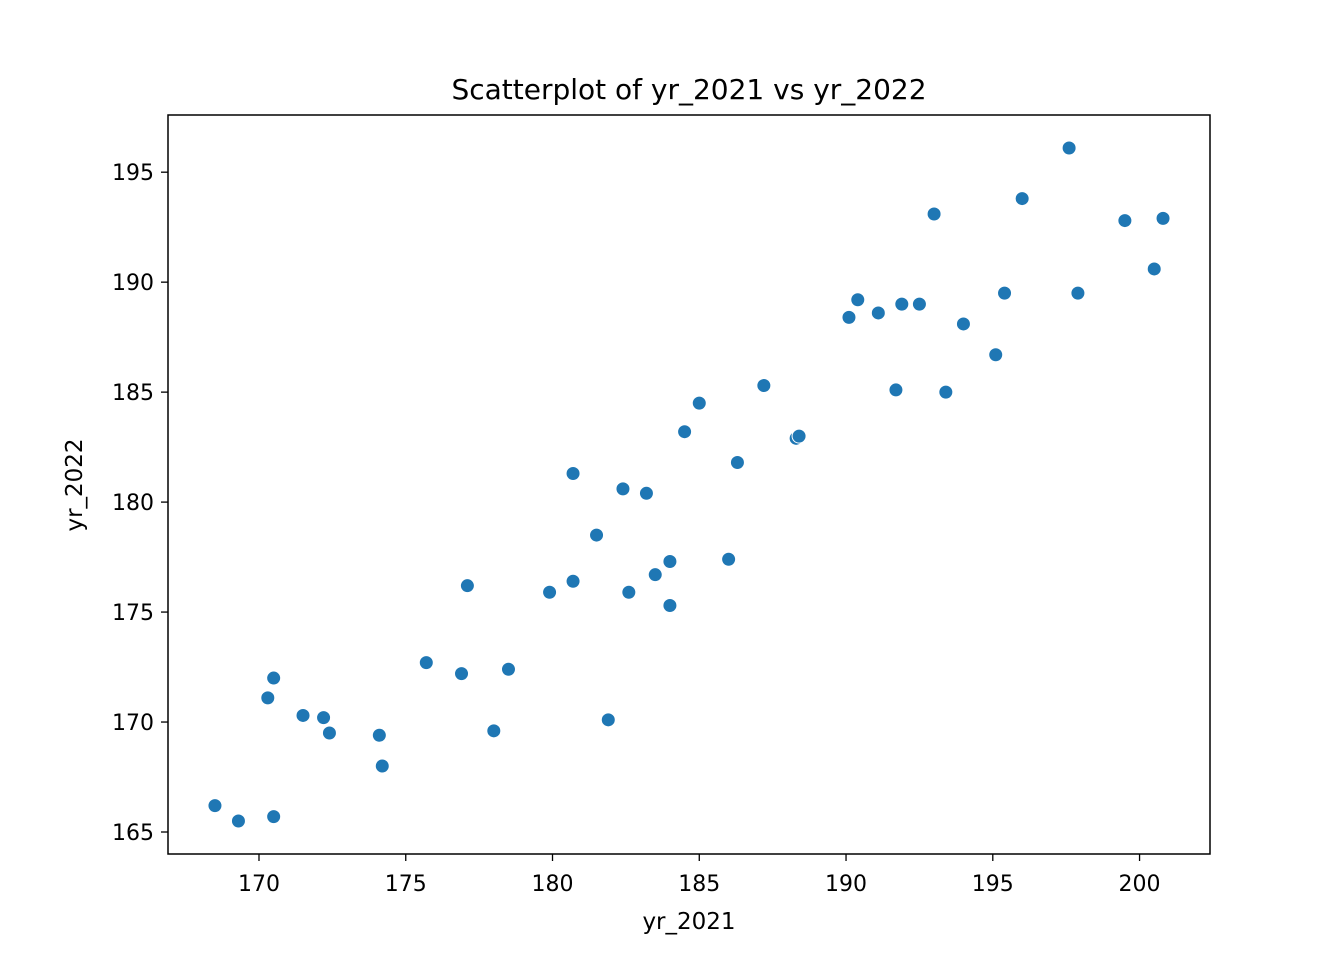 The image size is (1344, 960). What do you see at coordinates (133, 393) in the screenshot?
I see `y-tick-label: 185` at bounding box center [133, 393].